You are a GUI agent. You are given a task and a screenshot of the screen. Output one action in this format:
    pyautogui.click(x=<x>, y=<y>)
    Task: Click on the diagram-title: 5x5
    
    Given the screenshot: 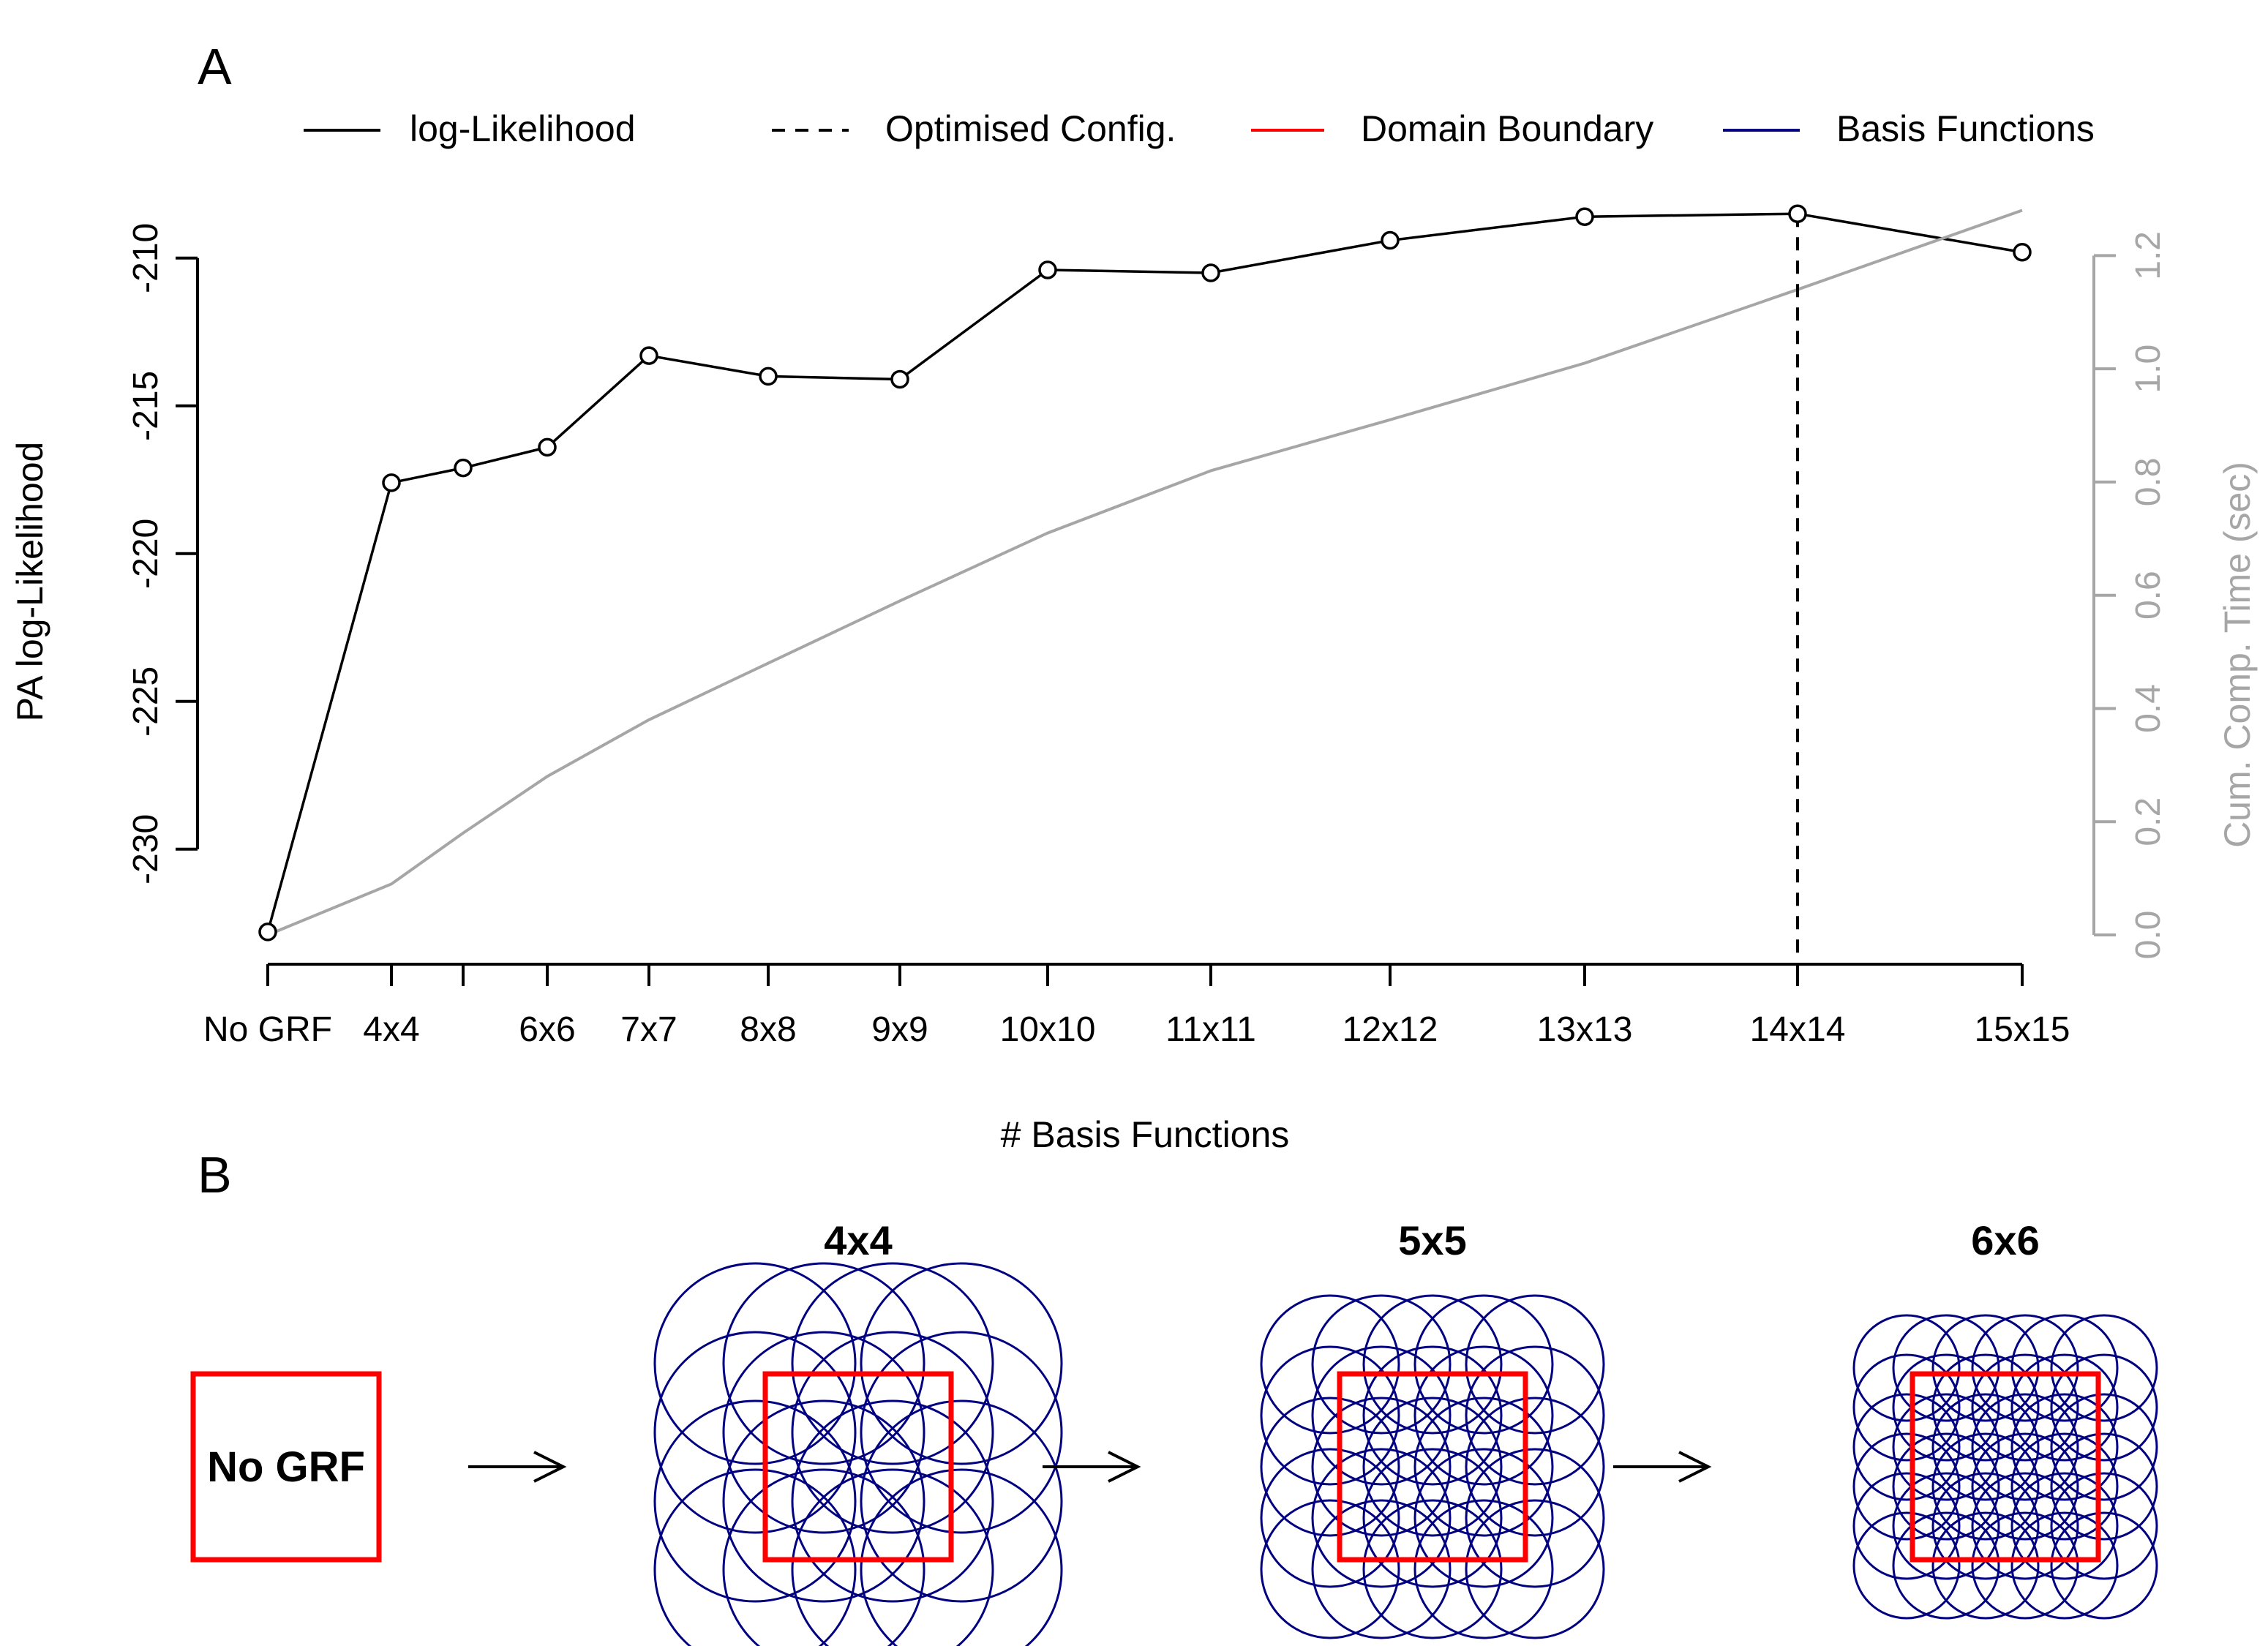 What is the action you would take?
    pyautogui.click(x=1432, y=1240)
    